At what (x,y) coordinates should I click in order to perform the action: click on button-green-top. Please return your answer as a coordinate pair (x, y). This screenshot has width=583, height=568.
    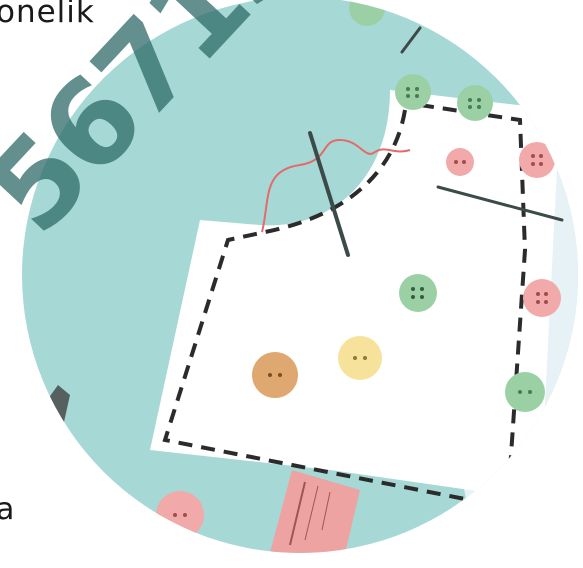
    Looking at the image, I should click on (413, 92).